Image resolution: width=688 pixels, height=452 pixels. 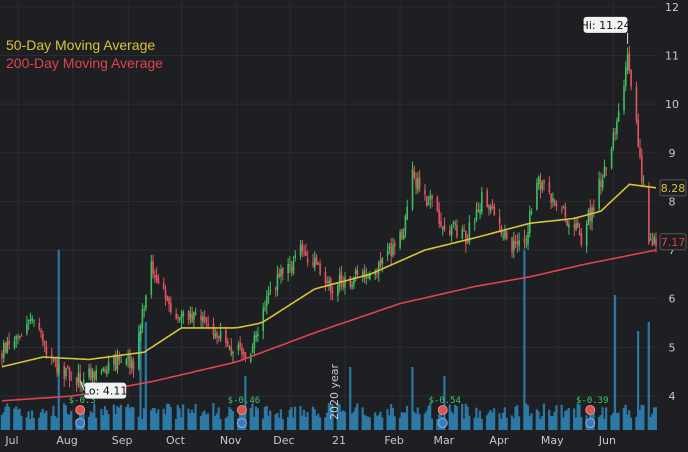 What do you see at coordinates (673, 215) in the screenshot?
I see `price-tags: 8.28 7.17` at bounding box center [673, 215].